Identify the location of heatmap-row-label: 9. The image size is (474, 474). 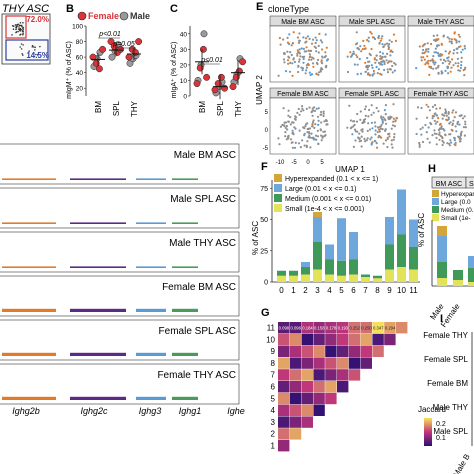
(273, 351).